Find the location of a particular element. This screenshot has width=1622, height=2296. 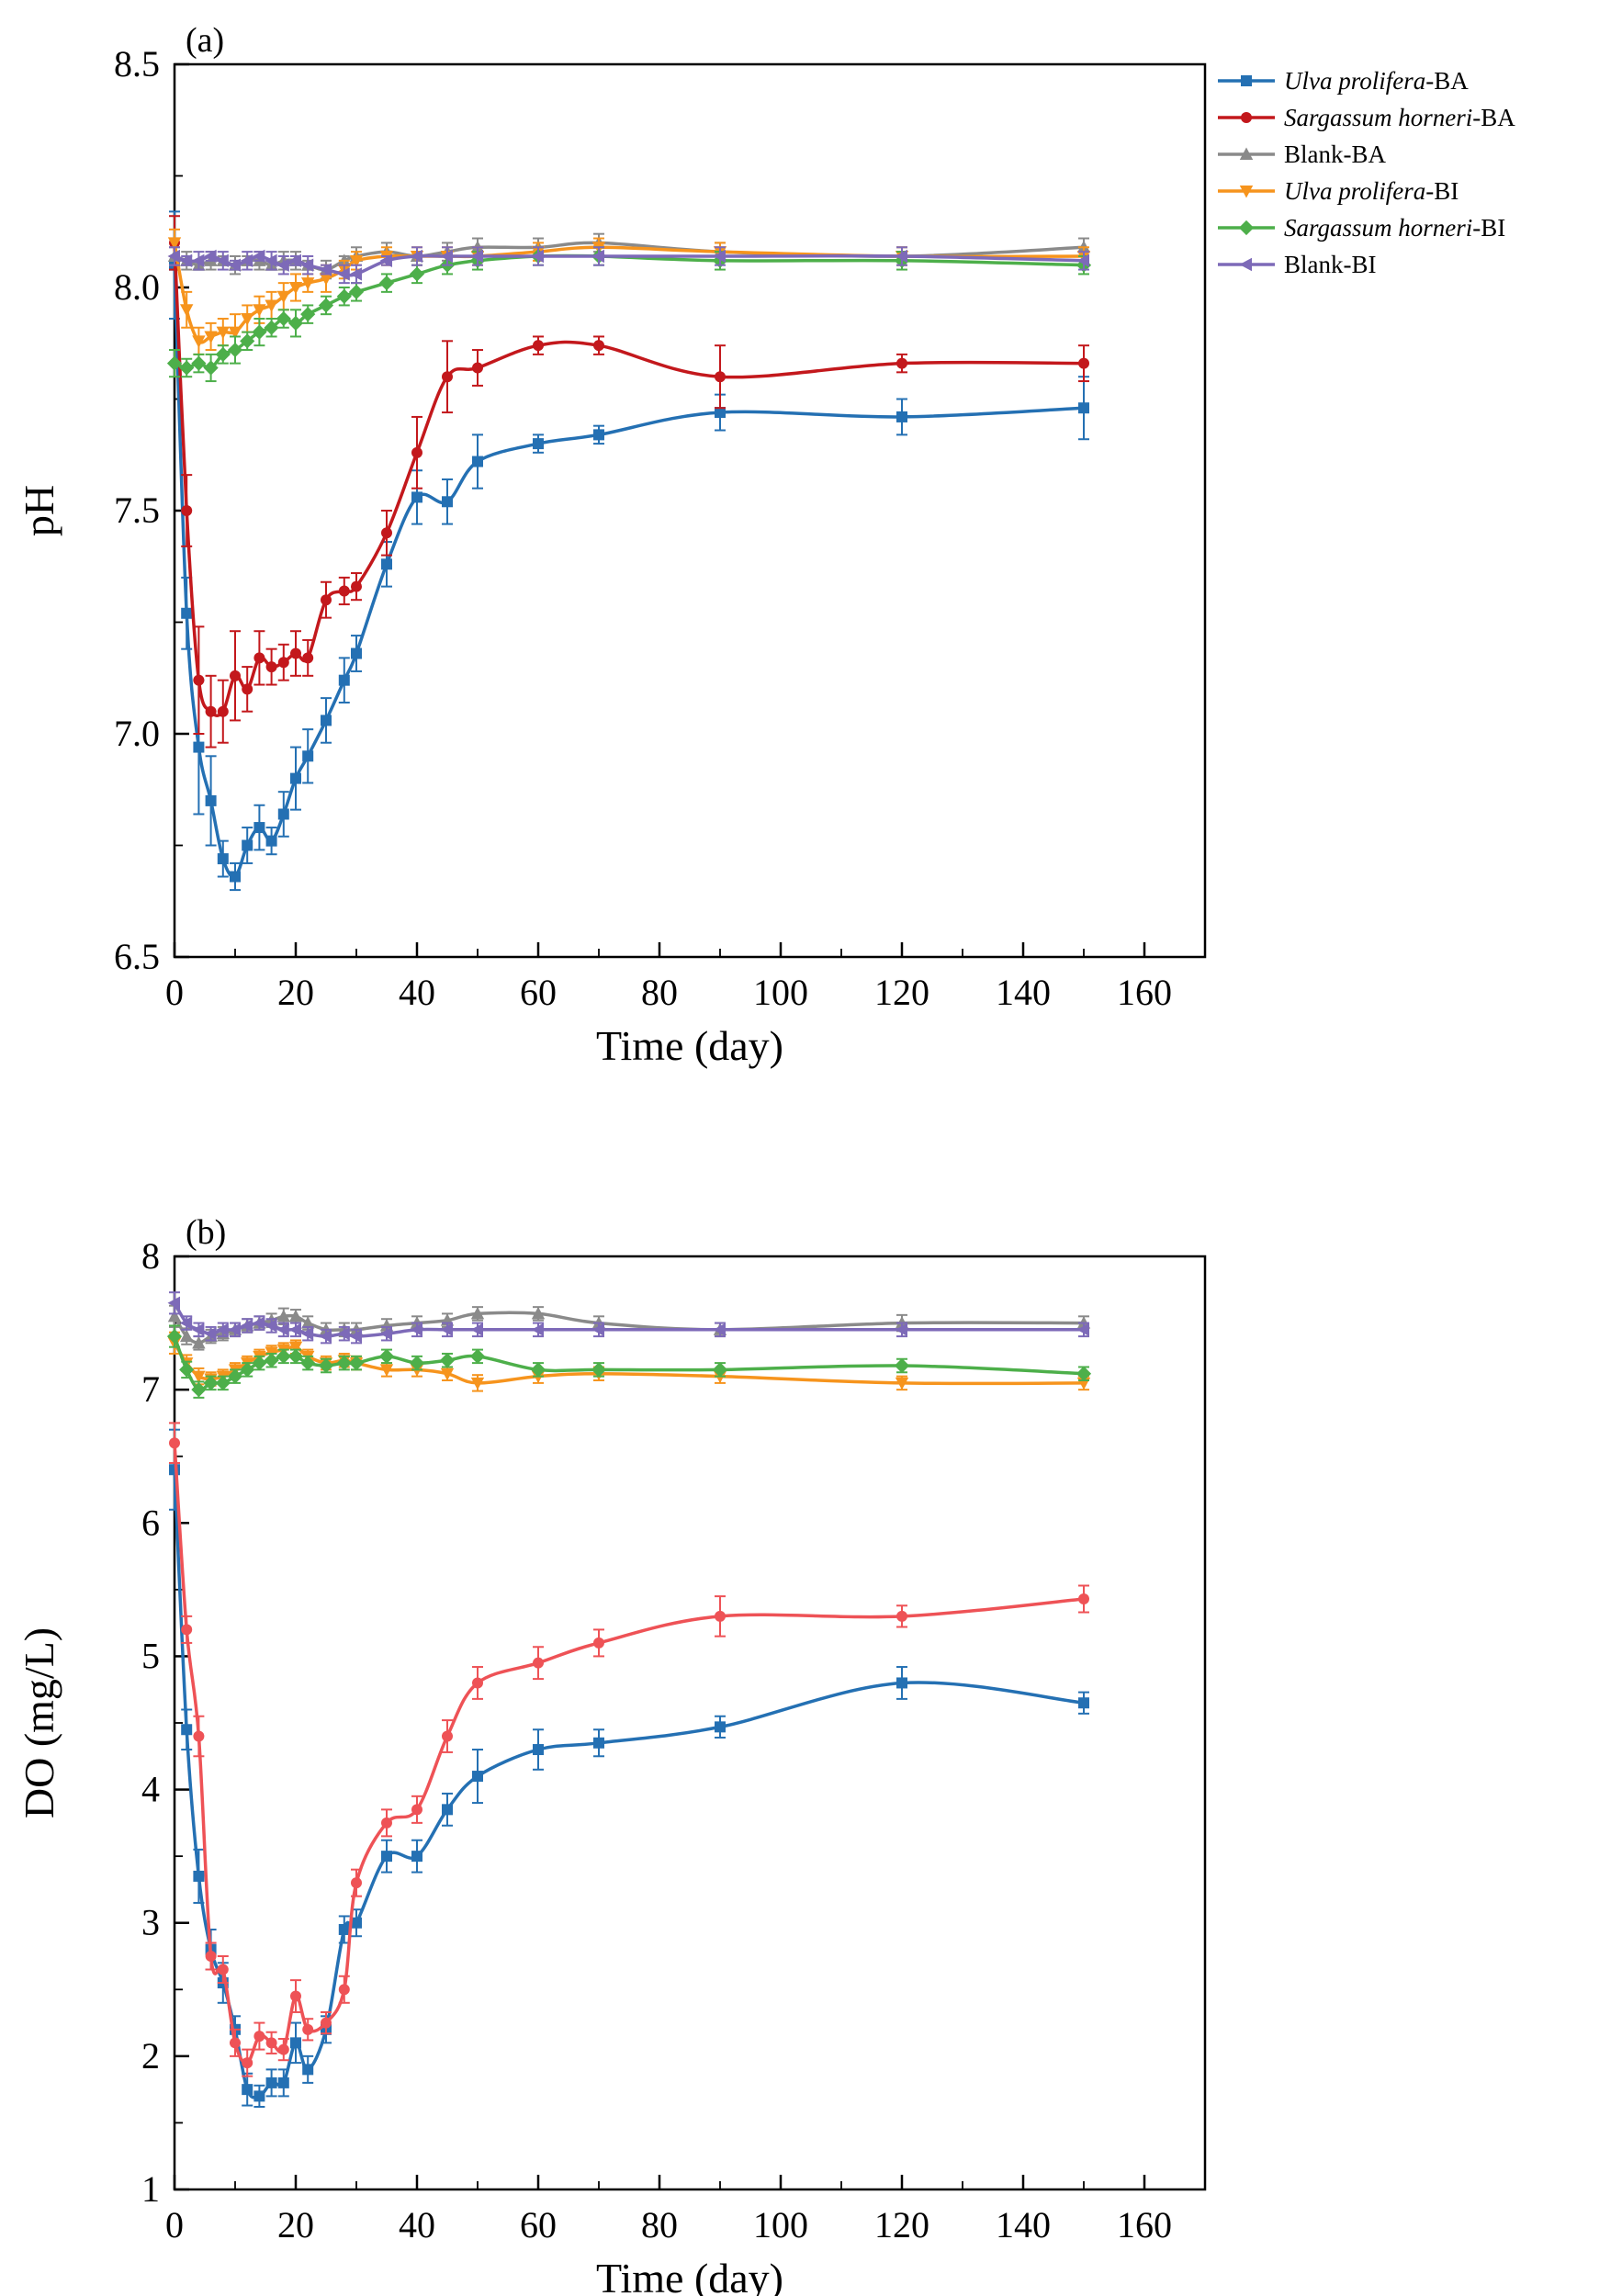

legend-item-blank-bi: Blank-BI is located at coordinates (1297, 264).